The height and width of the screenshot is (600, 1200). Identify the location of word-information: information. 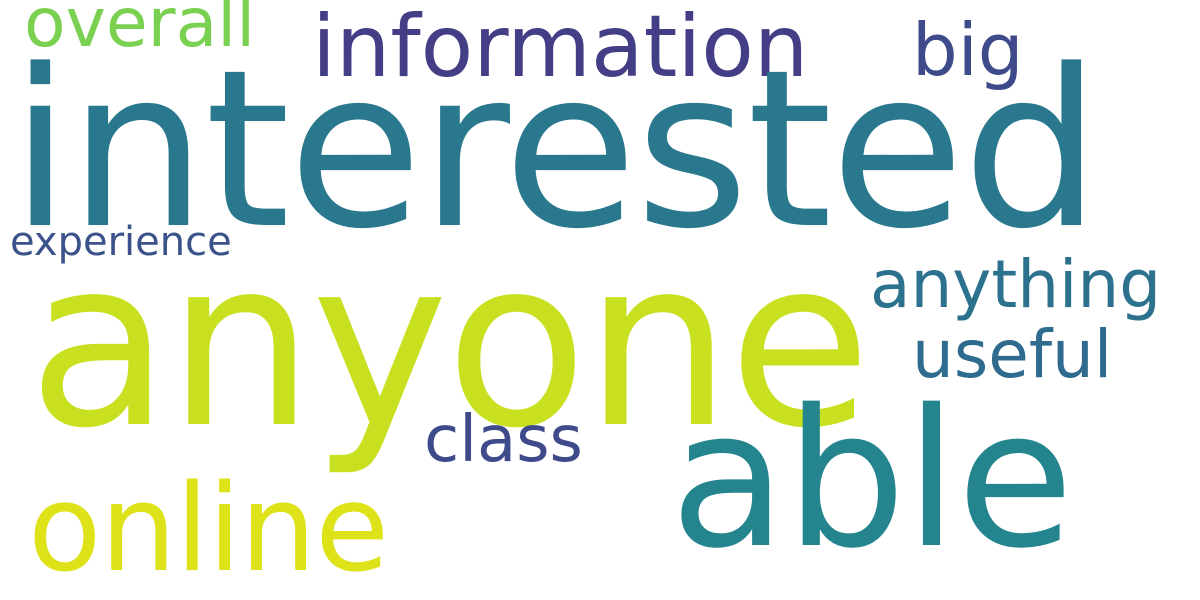
(560, 48).